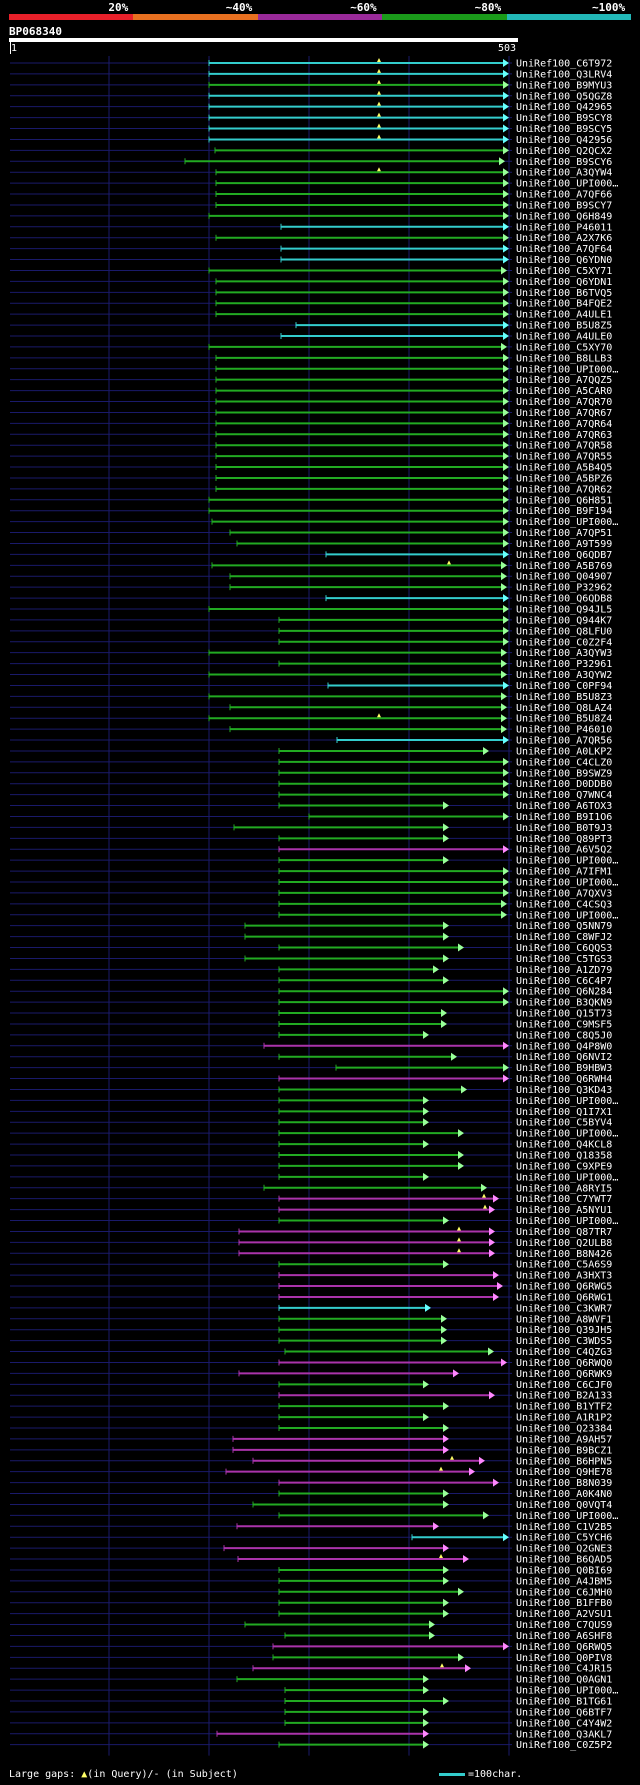  What do you see at coordinates (564, 839) in the screenshot?
I see `hit-label: UniRef100_Q89PT3` at bounding box center [564, 839].